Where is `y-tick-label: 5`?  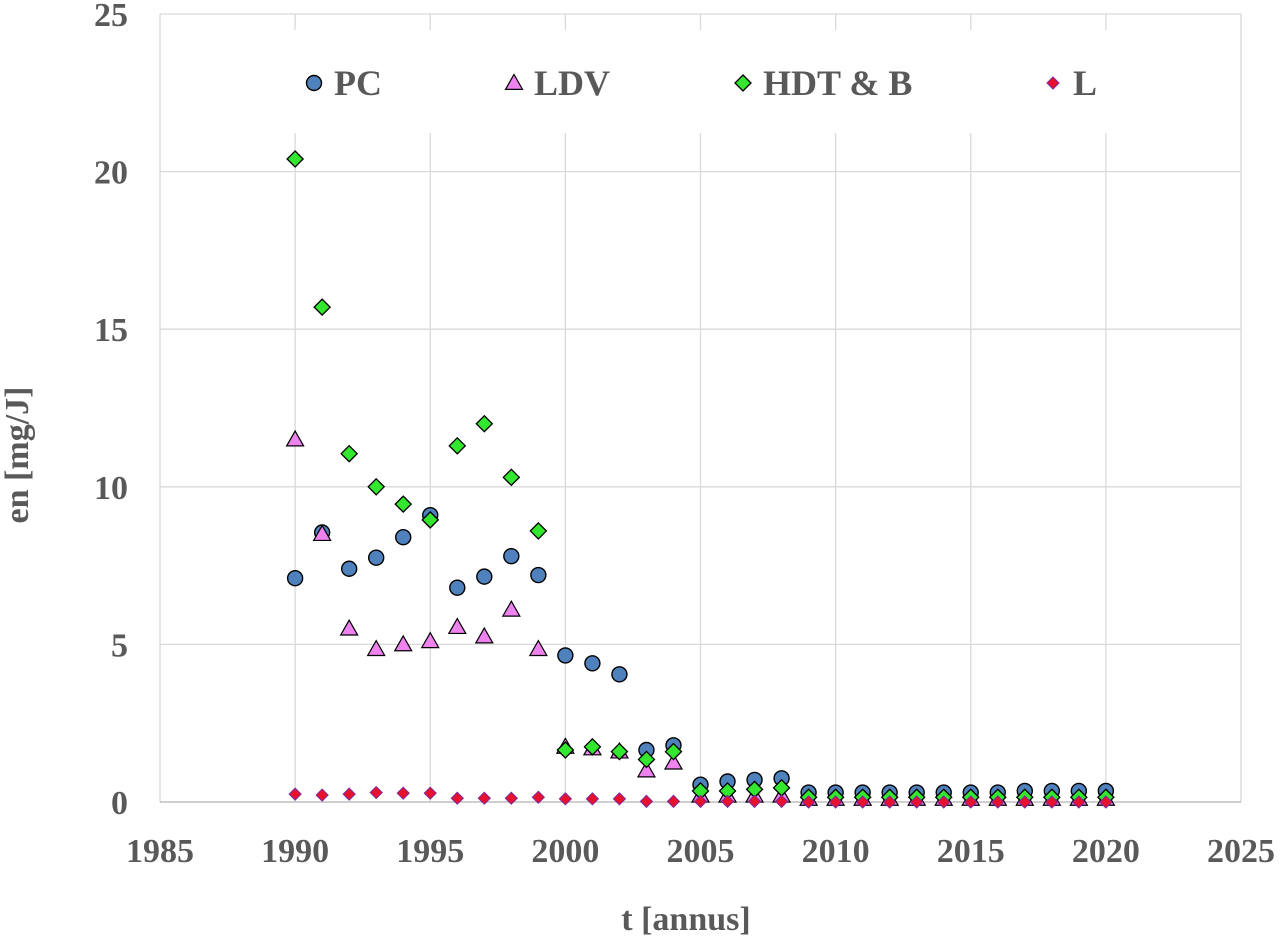
y-tick-label: 5 is located at coordinates (119, 645).